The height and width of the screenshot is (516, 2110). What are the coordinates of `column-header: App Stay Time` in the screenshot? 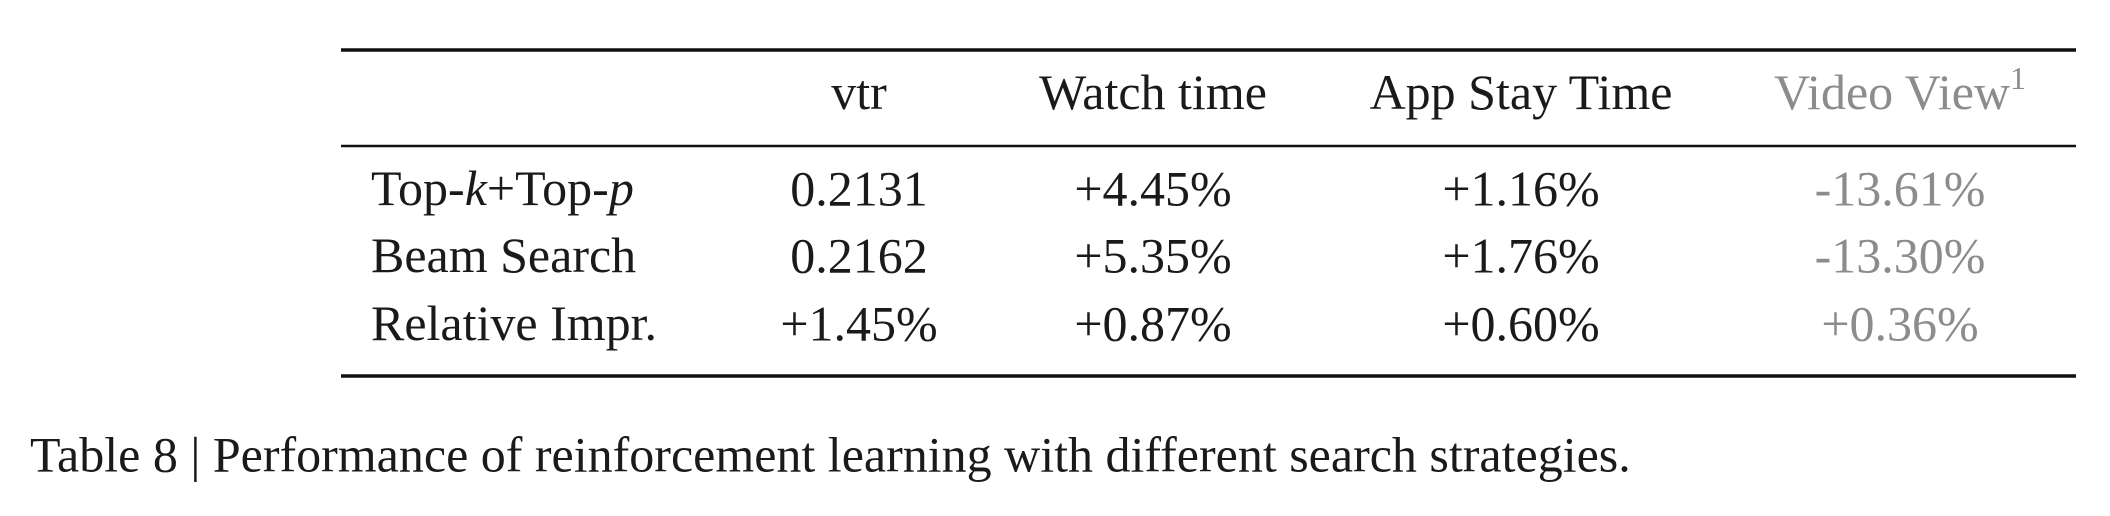 It's located at (1521, 92).